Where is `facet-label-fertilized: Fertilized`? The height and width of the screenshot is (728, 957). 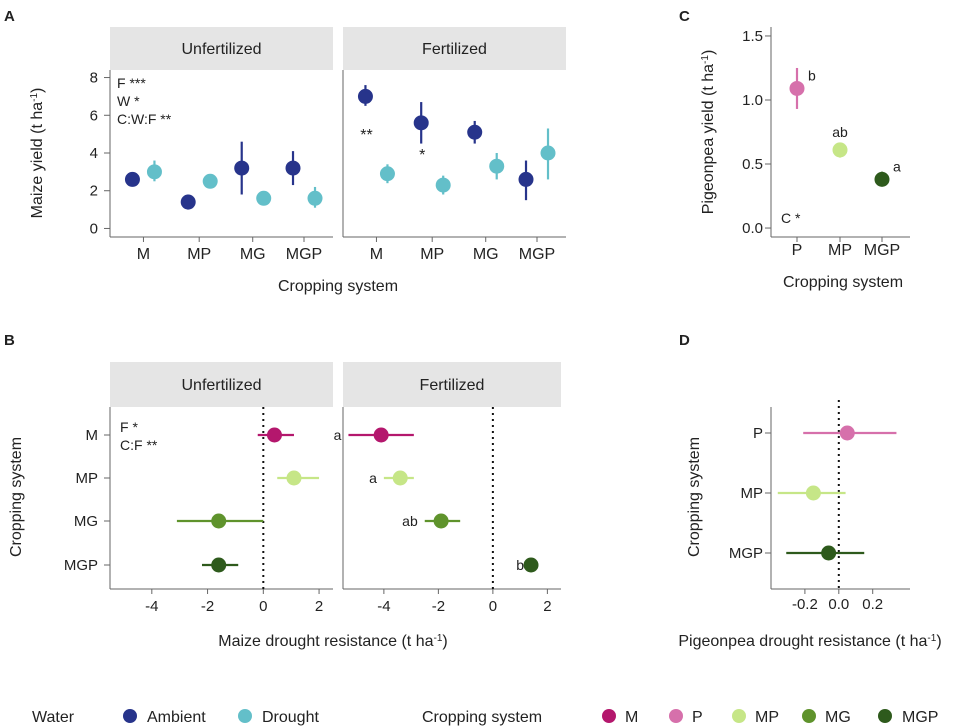
facet-label-fertilized: Fertilized is located at coordinates (452, 385).